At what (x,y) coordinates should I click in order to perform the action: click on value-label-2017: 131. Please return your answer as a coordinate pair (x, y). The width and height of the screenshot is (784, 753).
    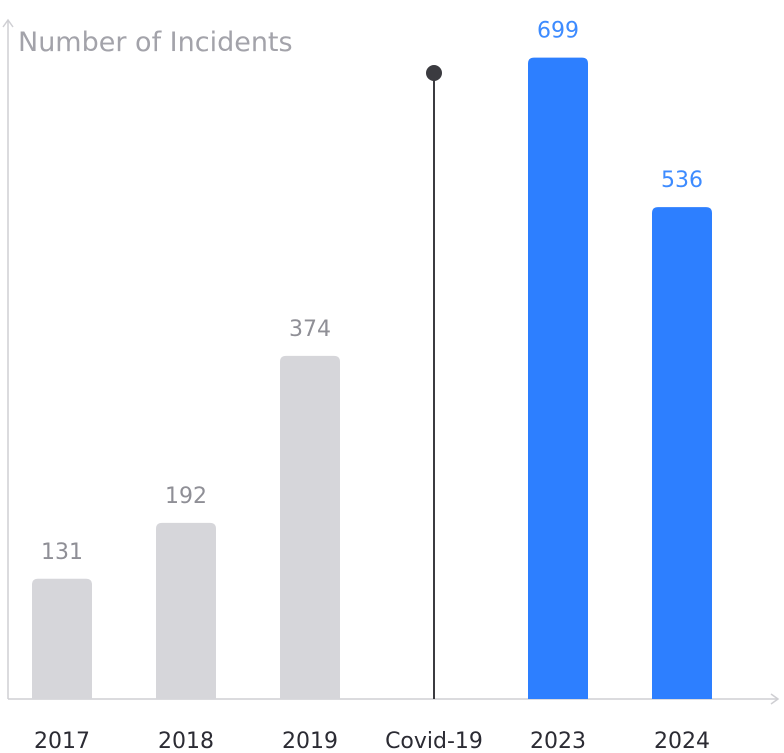
    Looking at the image, I should click on (62, 552).